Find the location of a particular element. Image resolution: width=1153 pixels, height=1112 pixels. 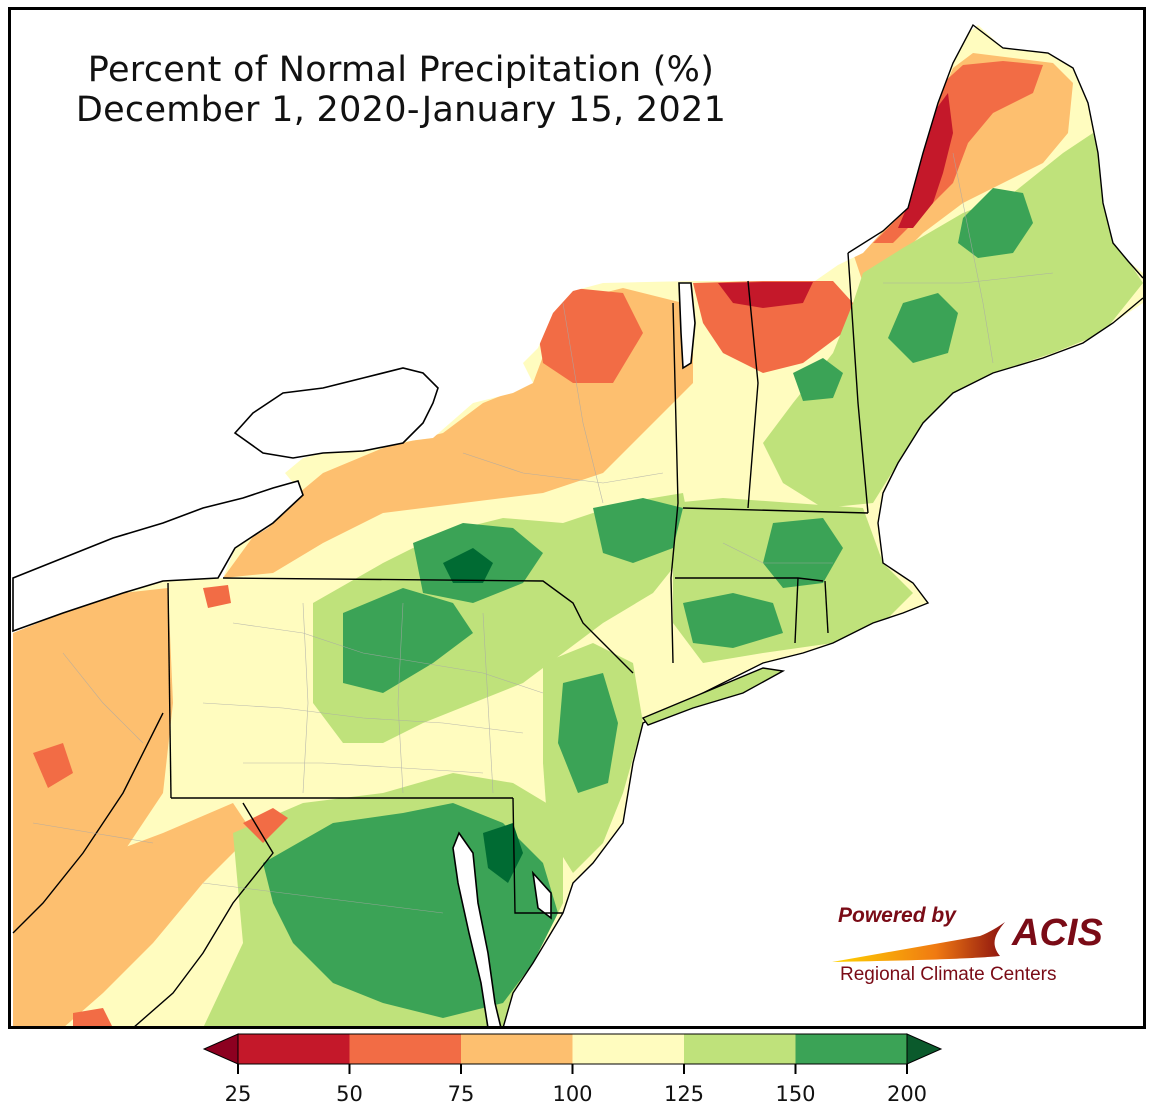

precip-sw-red is located at coordinates (93, 1017).